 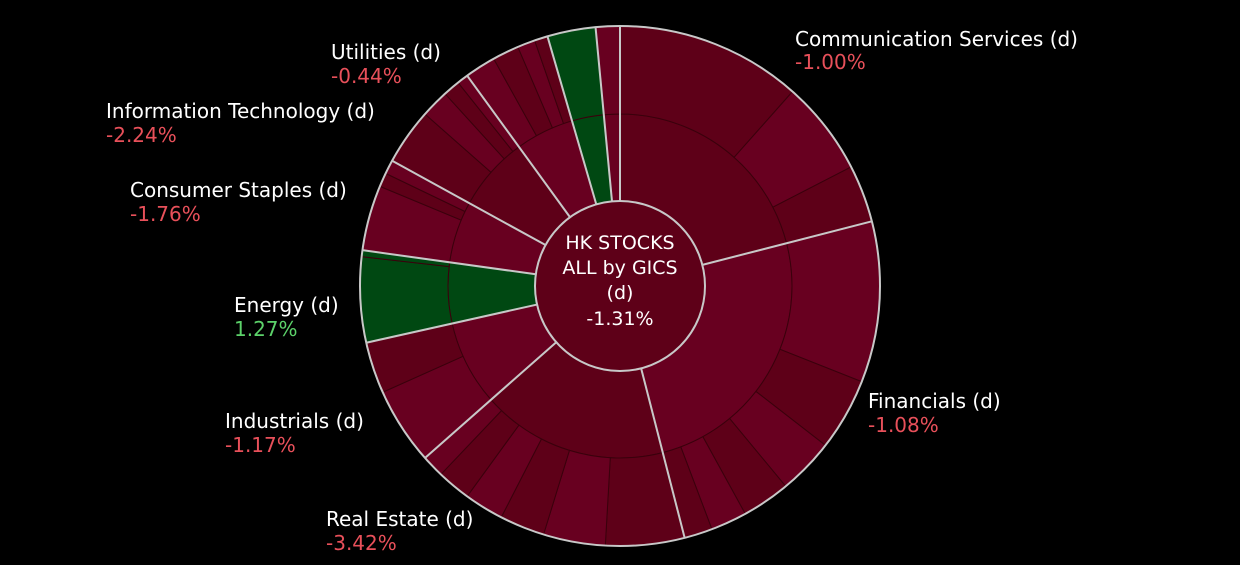 I want to click on separator-utilities, so click(x=518, y=146).